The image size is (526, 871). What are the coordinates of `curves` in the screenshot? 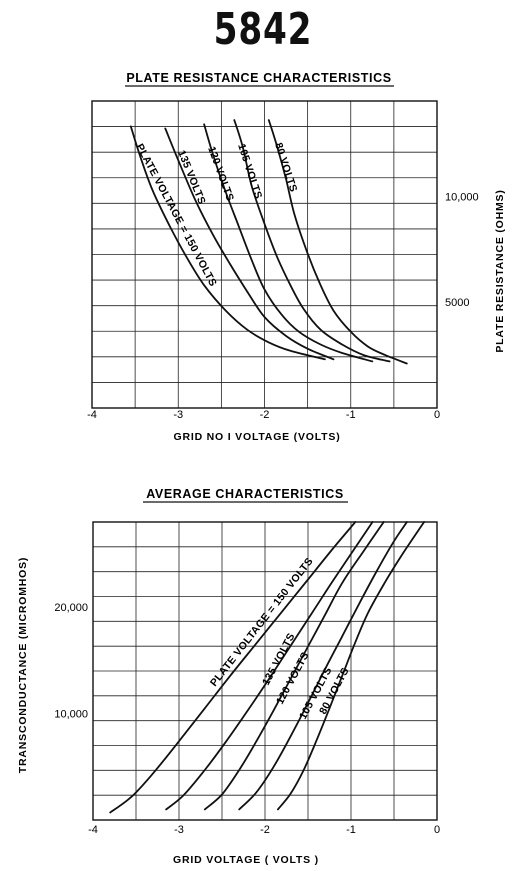 It's located at (268, 242).